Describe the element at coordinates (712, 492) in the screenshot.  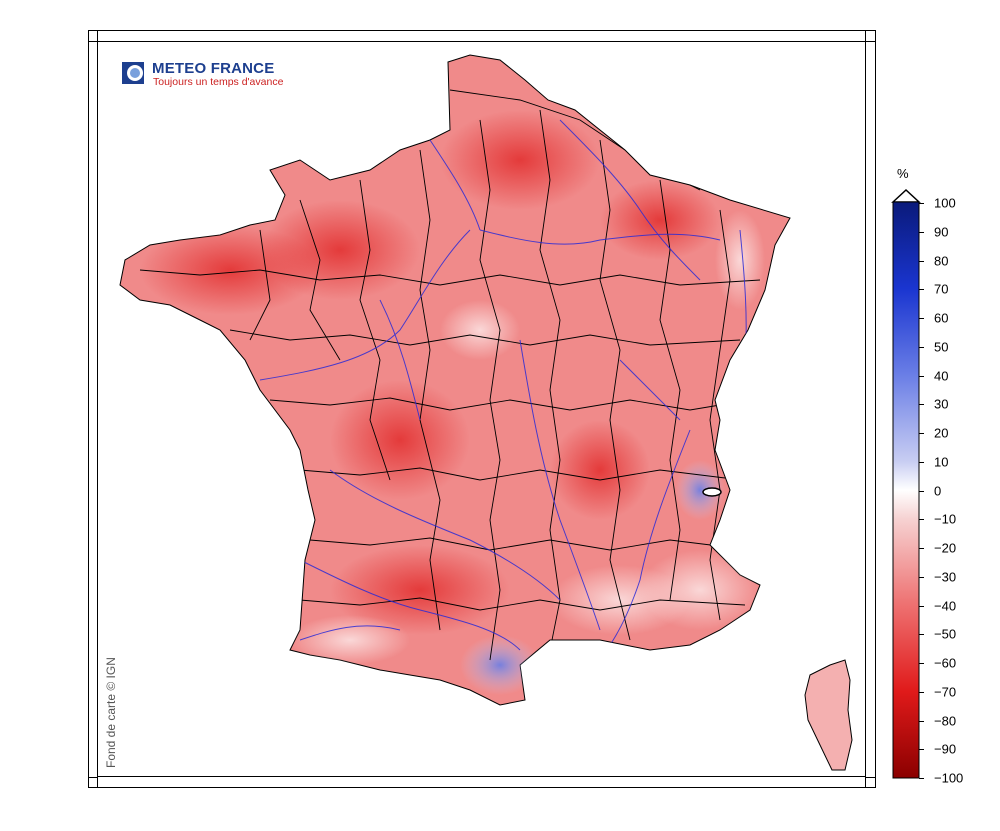
I see `alpine-lakes` at that location.